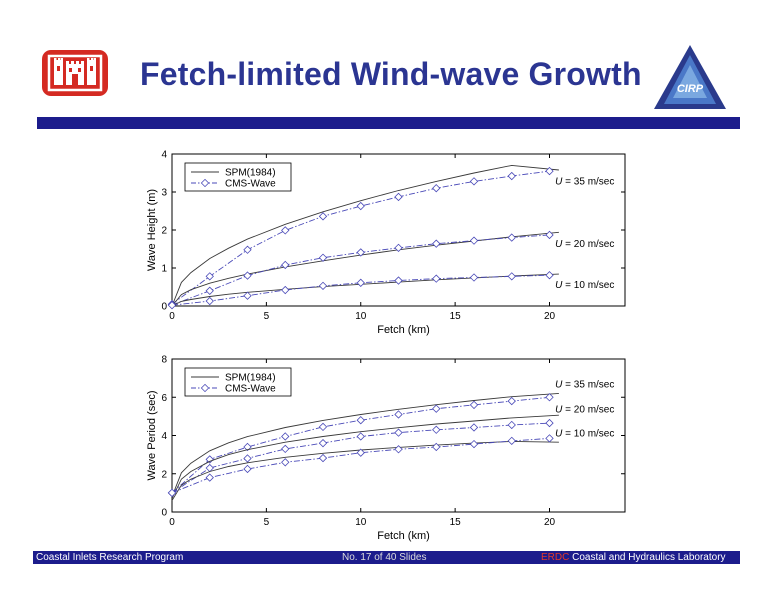 The width and height of the screenshot is (776, 600). I want to click on footer-band, so click(386, 557).